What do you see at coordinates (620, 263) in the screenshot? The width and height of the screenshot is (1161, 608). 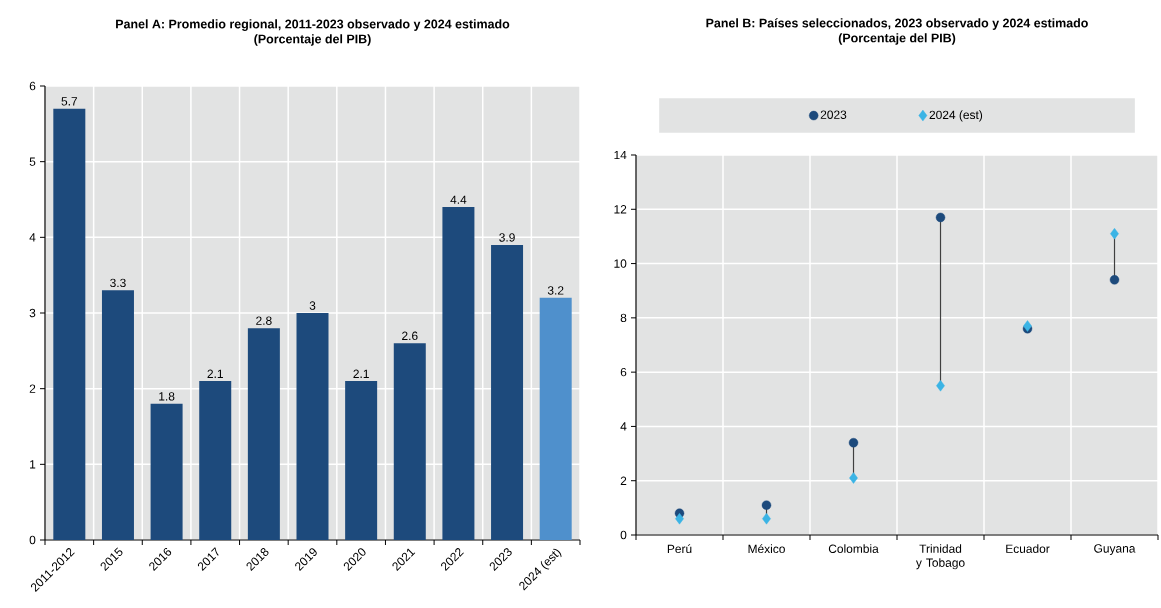 I see `y-tick-label: 10` at bounding box center [620, 263].